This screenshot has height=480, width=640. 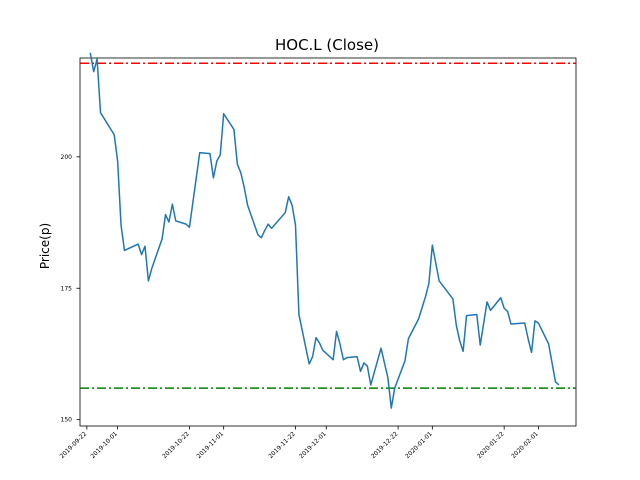 What do you see at coordinates (419, 445) in the screenshot?
I see `x-tick-label: 2020-01-01` at bounding box center [419, 445].